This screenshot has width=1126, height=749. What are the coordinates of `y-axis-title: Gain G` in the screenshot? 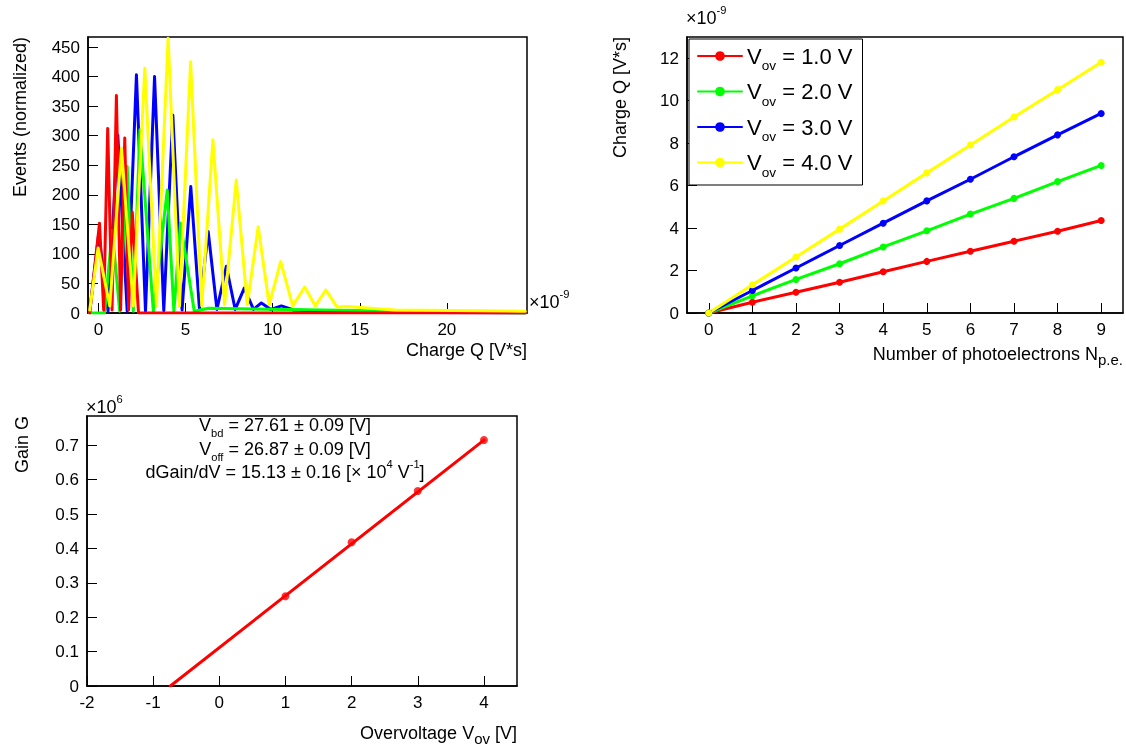 It's located at (22, 445).